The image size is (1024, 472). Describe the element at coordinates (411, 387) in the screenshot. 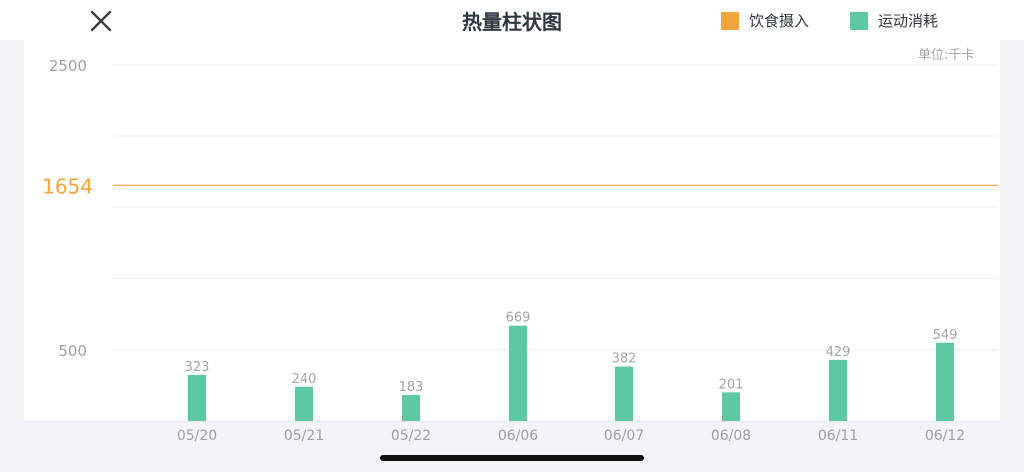

I see `bar-value-label: 183` at that location.